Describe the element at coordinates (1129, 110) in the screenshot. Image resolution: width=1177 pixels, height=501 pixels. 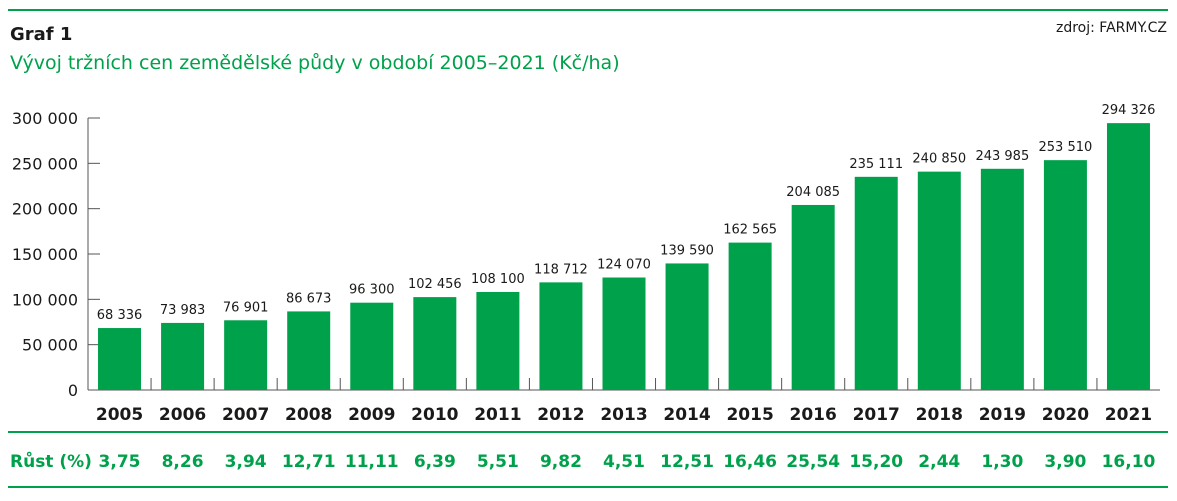
I see `bar-value-label: 294 326` at that location.